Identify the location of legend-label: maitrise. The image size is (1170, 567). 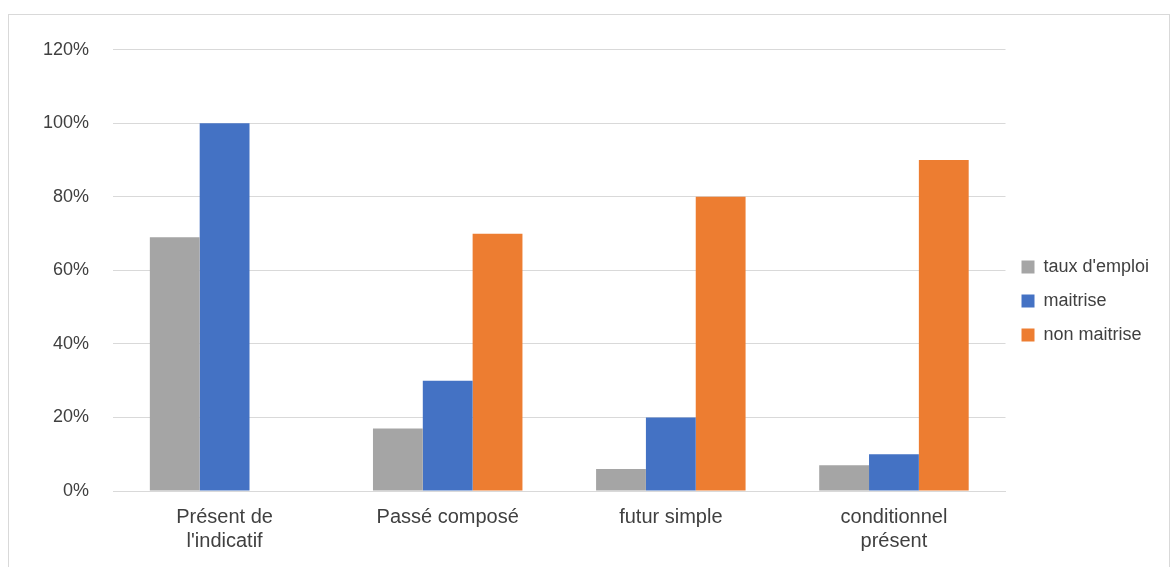
(1075, 299).